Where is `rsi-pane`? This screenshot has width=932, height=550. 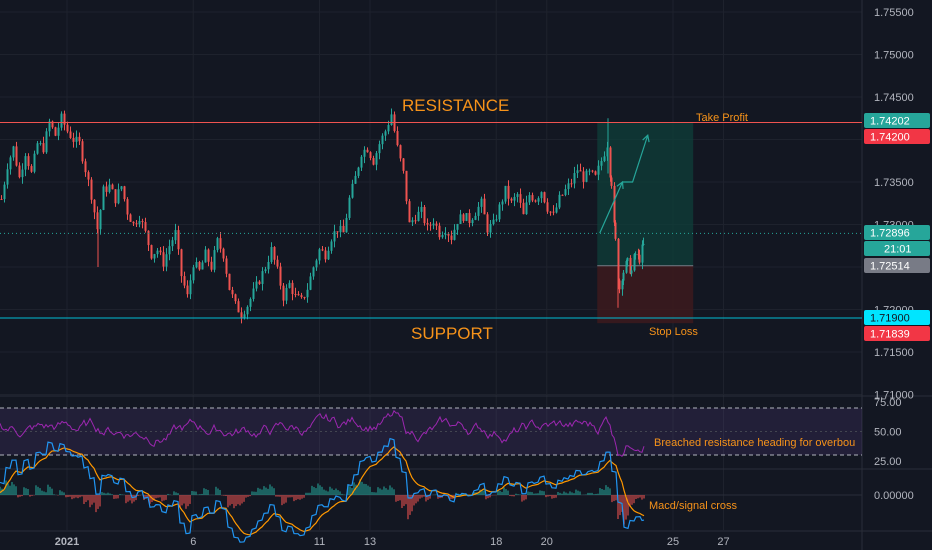 rsi-pane is located at coordinates (431, 432).